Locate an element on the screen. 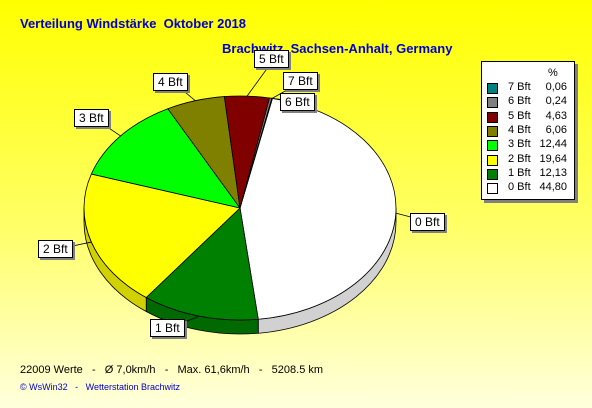  pie-slice-2-bft is located at coordinates (162, 235).